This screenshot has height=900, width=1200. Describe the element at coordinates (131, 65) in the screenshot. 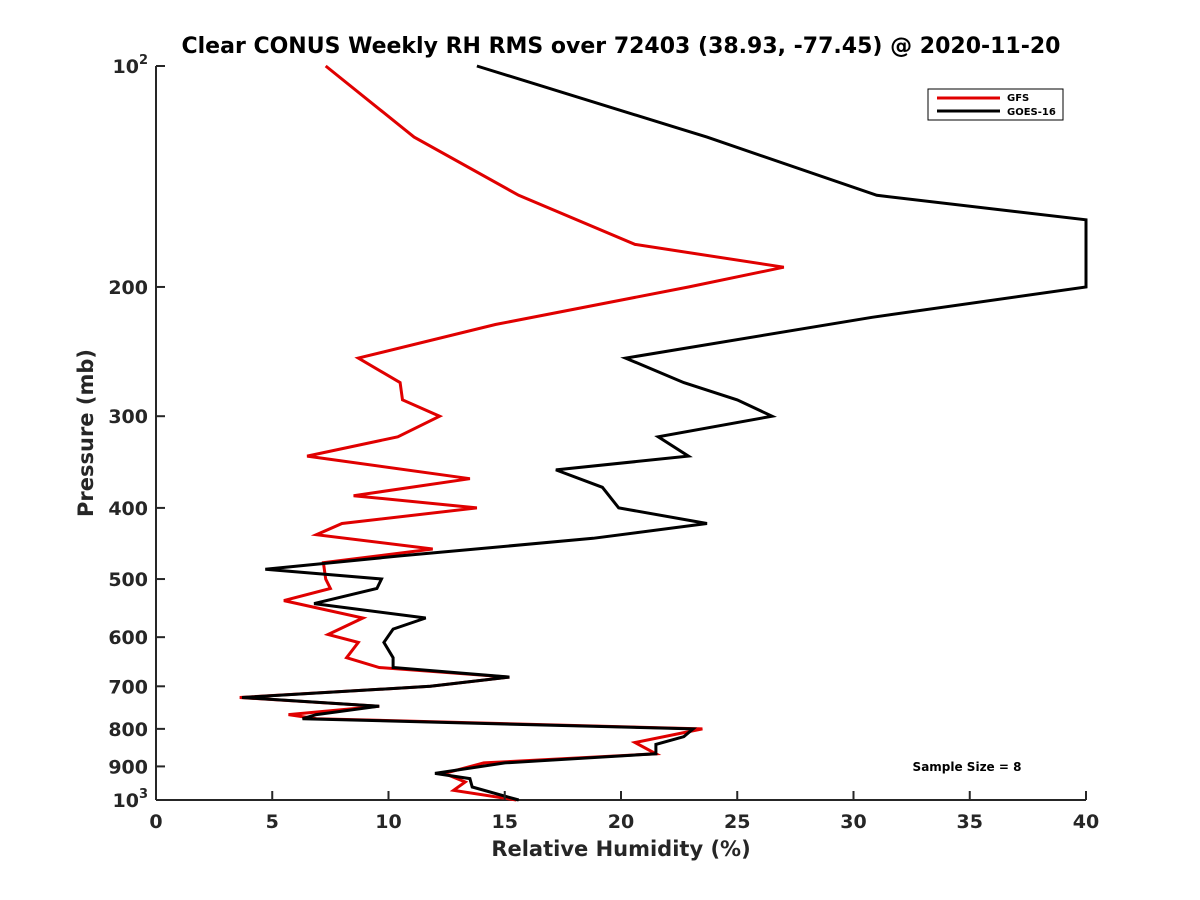

I see `y-tick-label: 10²` at that location.